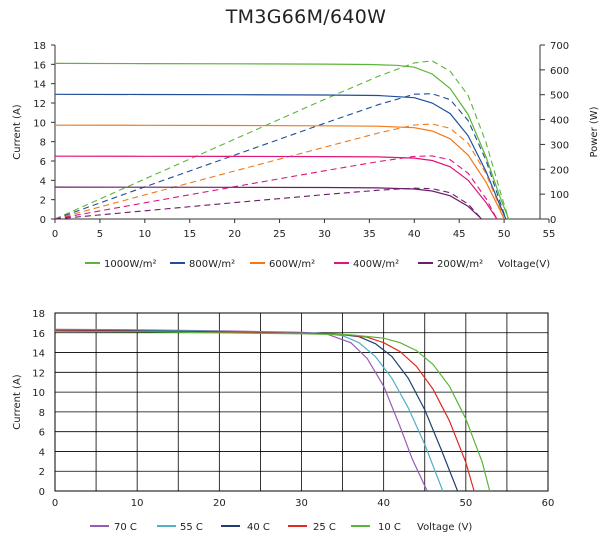 Image resolution: width=612 pixels, height=536 pixels. What do you see at coordinates (444, 527) in the screenshot?
I see `legend-x-label: Voltage (V)` at bounding box center [444, 527].